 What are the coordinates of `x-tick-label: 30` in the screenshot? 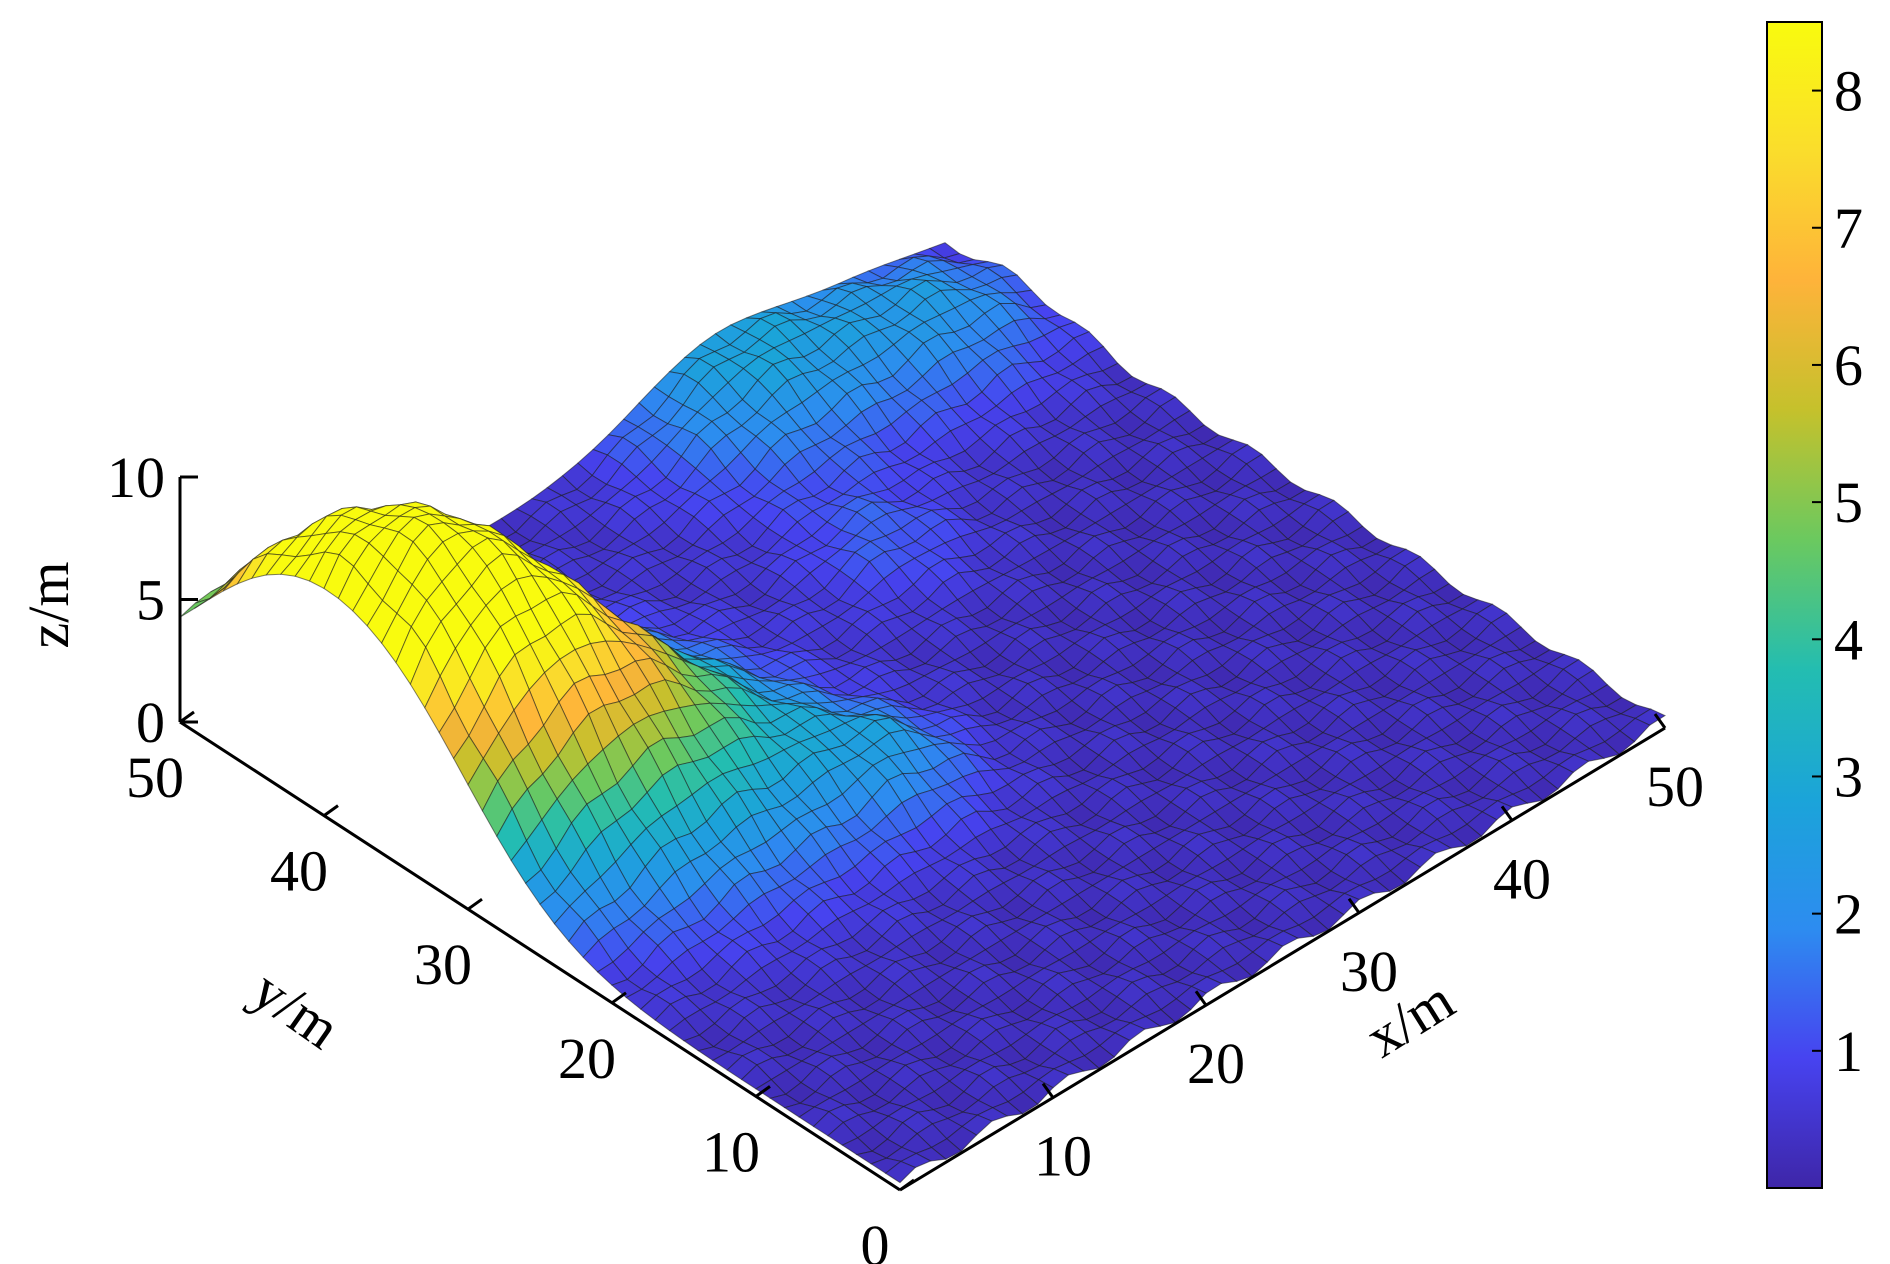 It's located at (1369, 971).